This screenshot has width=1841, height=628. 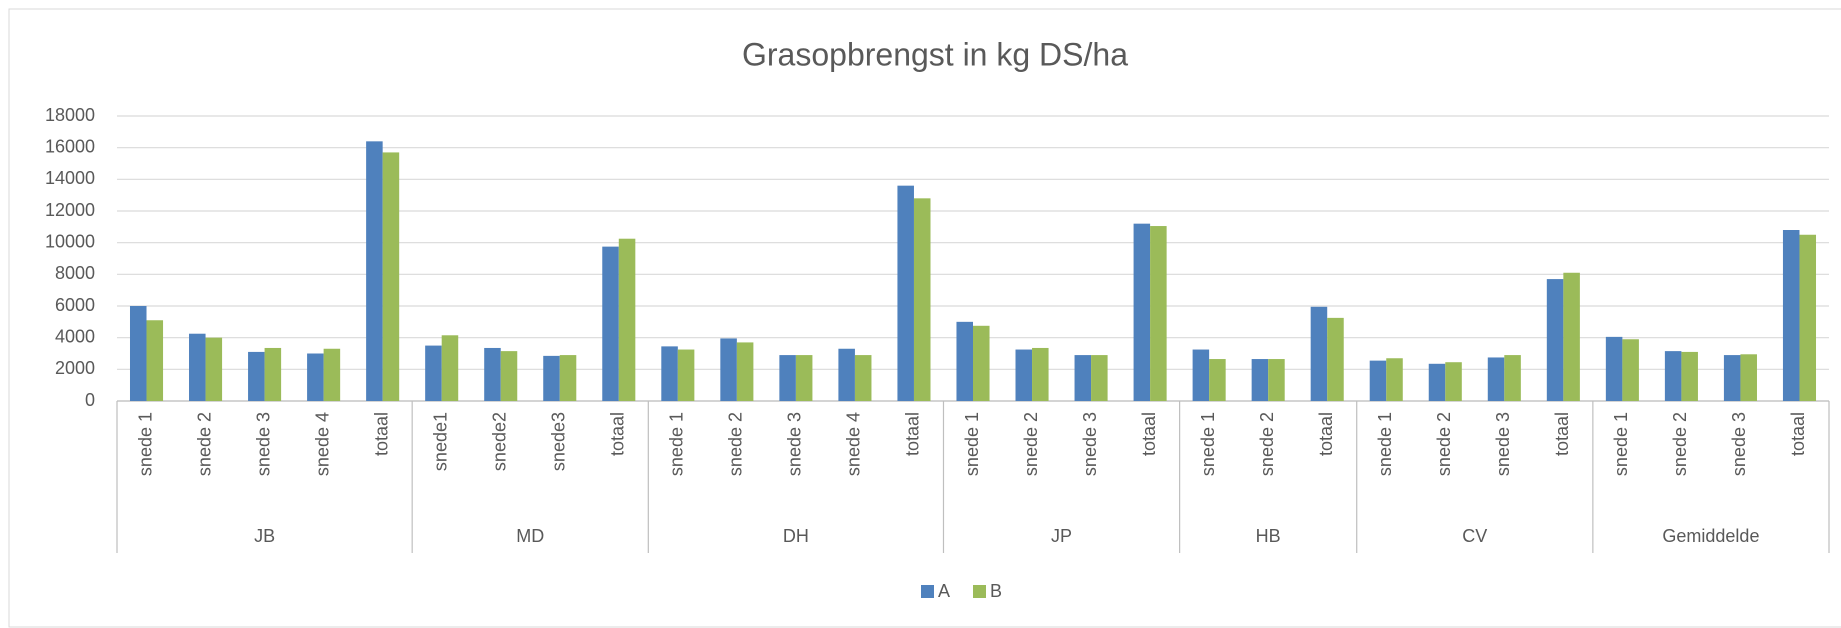 What do you see at coordinates (1268, 536) in the screenshot?
I see `group-label: HB` at bounding box center [1268, 536].